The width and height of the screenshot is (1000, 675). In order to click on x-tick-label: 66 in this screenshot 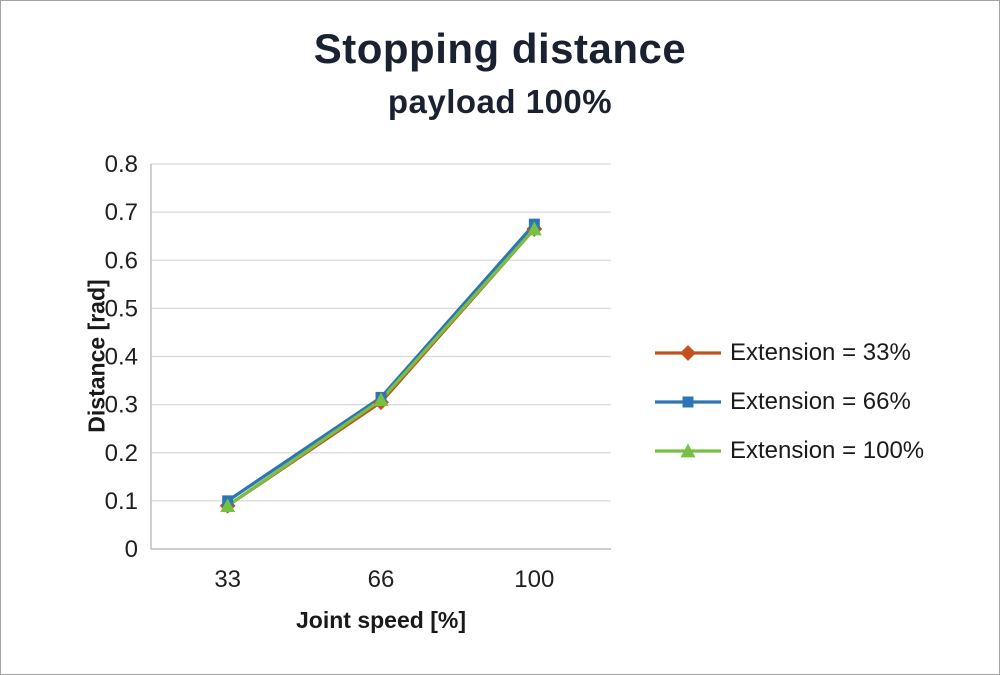, I will do `click(381, 579)`.